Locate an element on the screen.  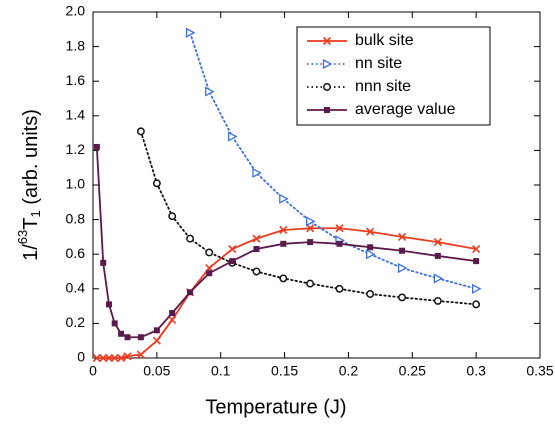
y-label-sub: 1 is located at coordinates (35, 213).